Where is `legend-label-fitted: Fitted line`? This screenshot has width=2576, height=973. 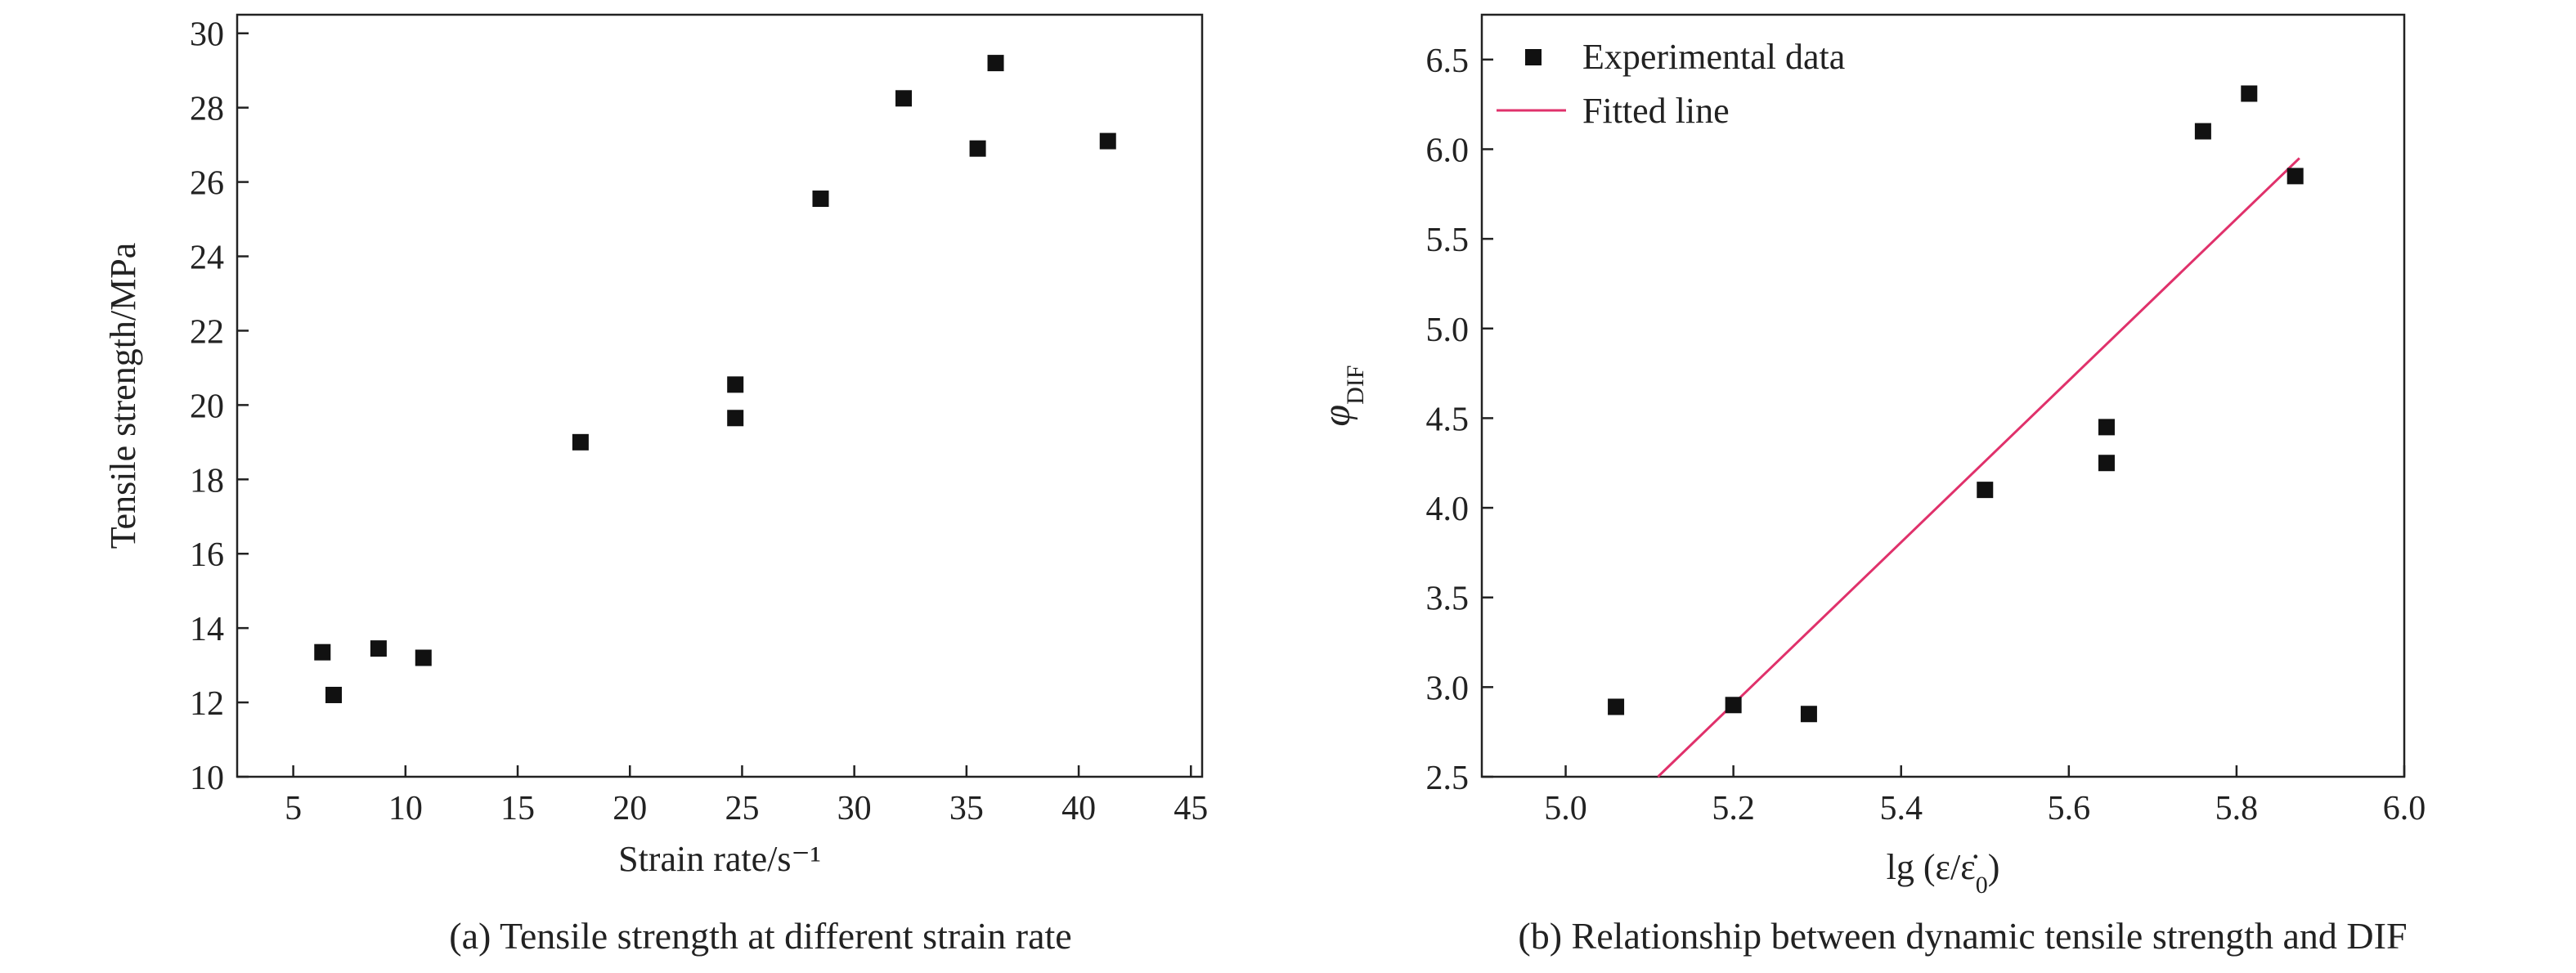
legend-label-fitted: Fitted line is located at coordinates (1656, 111).